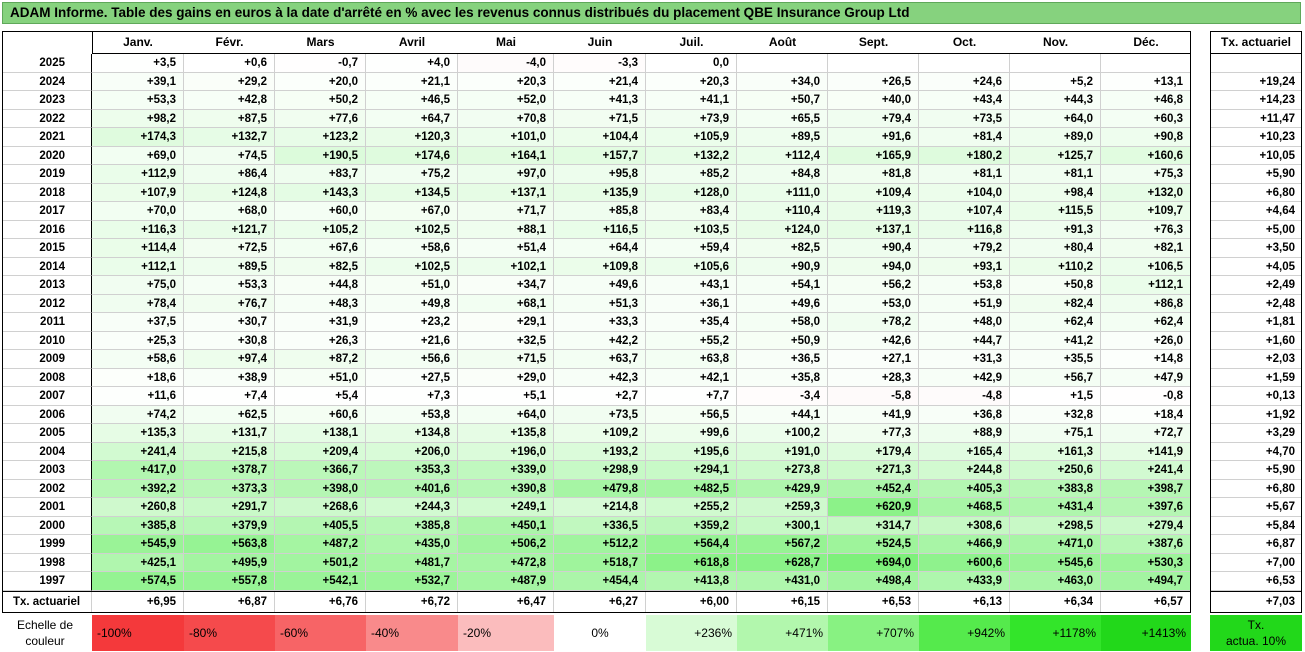 The height and width of the screenshot is (652, 1305). What do you see at coordinates (1146, 211) in the screenshot?
I see `table-cell: +109,7` at bounding box center [1146, 211].